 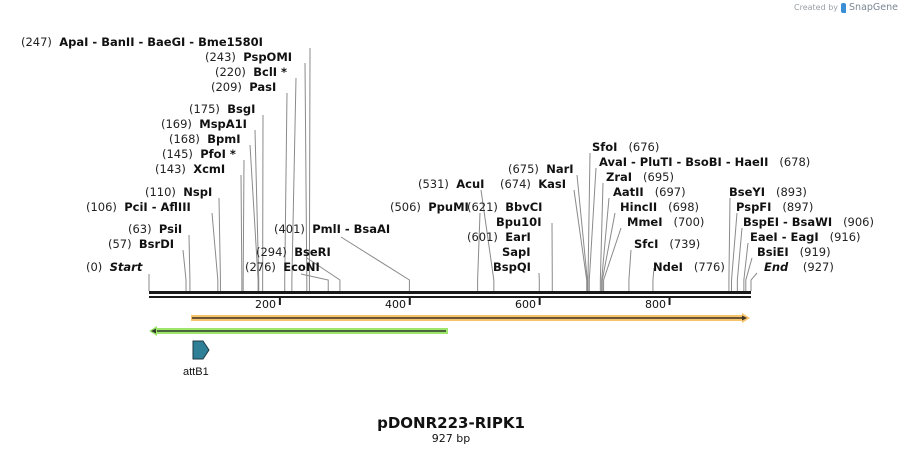 I want to click on enzyme-label-xcmi: (143) XcmI, so click(x=190, y=169).